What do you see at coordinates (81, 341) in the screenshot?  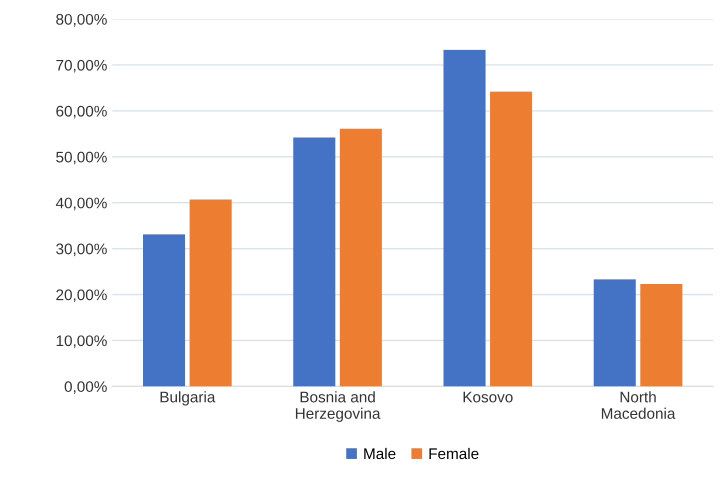 I see `y-tick-label: 10,00%` at bounding box center [81, 341].